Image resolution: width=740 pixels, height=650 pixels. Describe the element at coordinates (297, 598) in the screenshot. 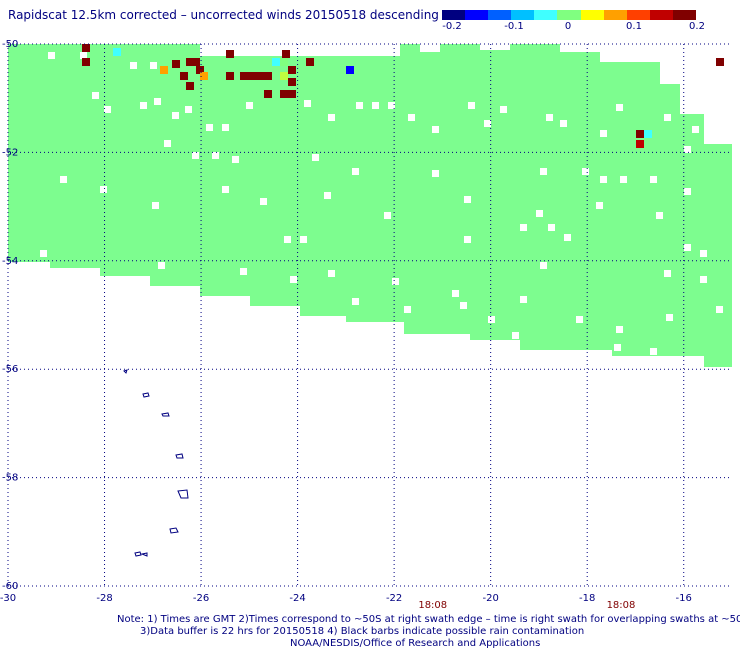

I see `lon-tick-label: -24` at that location.